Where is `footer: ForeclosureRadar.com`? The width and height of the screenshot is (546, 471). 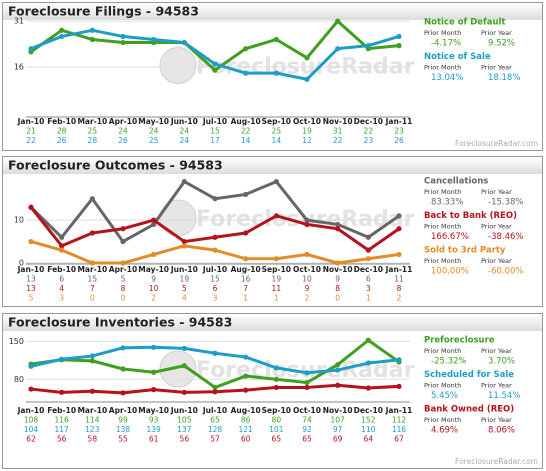 footer: ForeclosureRadar.com is located at coordinates (496, 143).